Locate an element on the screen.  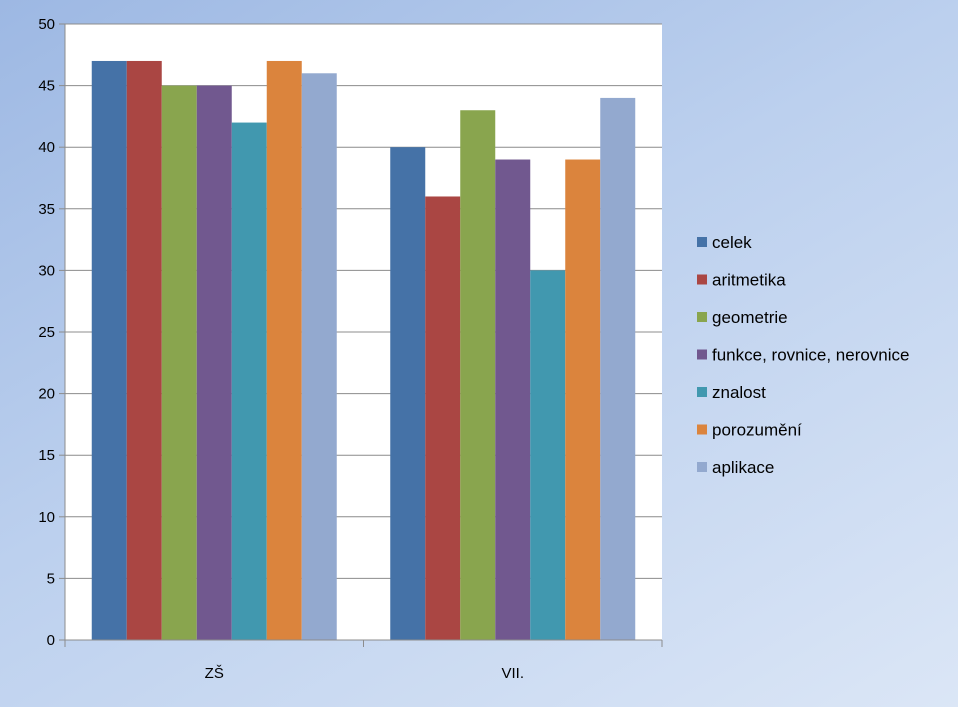
legend-label: znalost is located at coordinates (739, 392).